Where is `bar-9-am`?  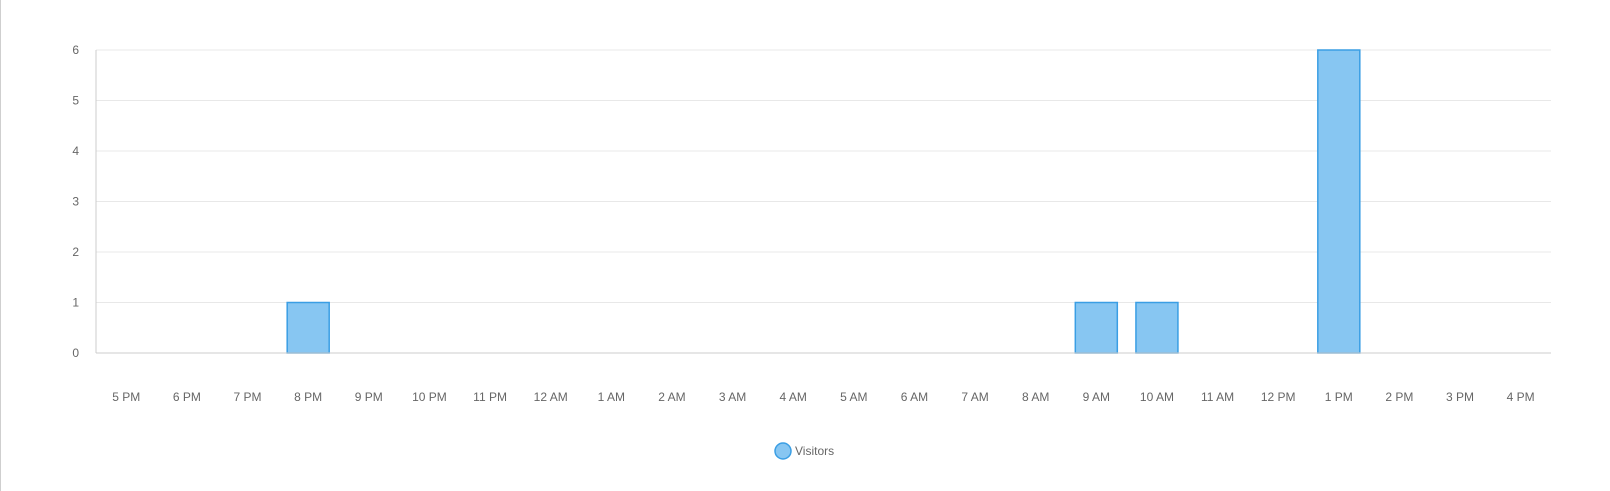 bar-9-am is located at coordinates (1096, 327).